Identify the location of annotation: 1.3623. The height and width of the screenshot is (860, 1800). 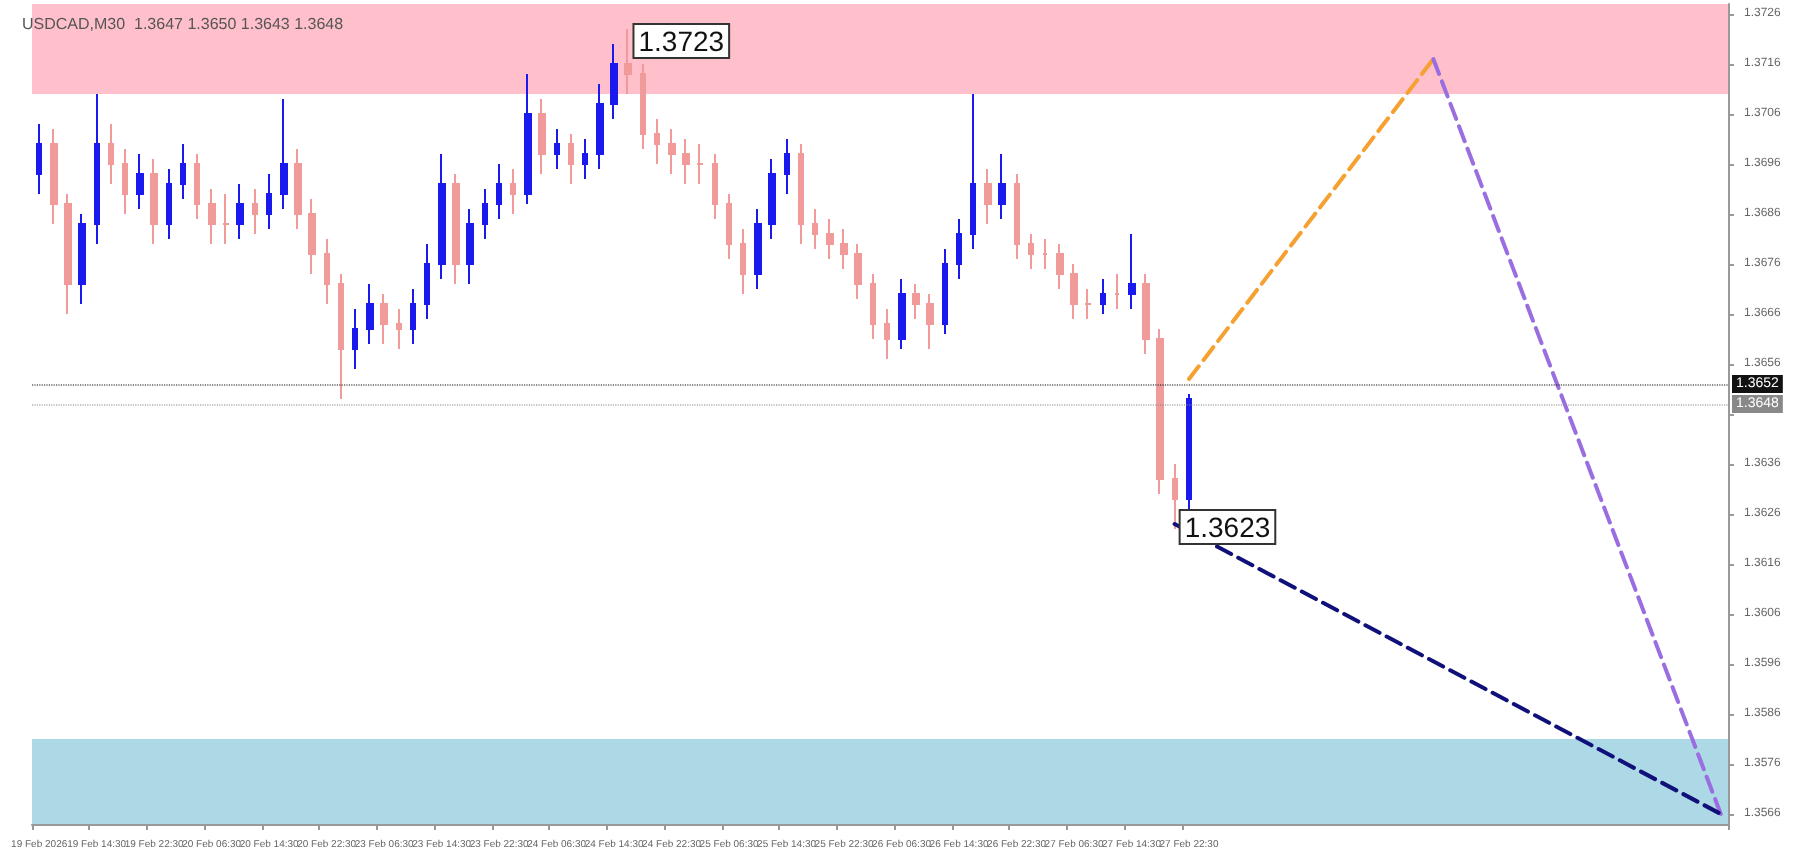
(1227, 527).